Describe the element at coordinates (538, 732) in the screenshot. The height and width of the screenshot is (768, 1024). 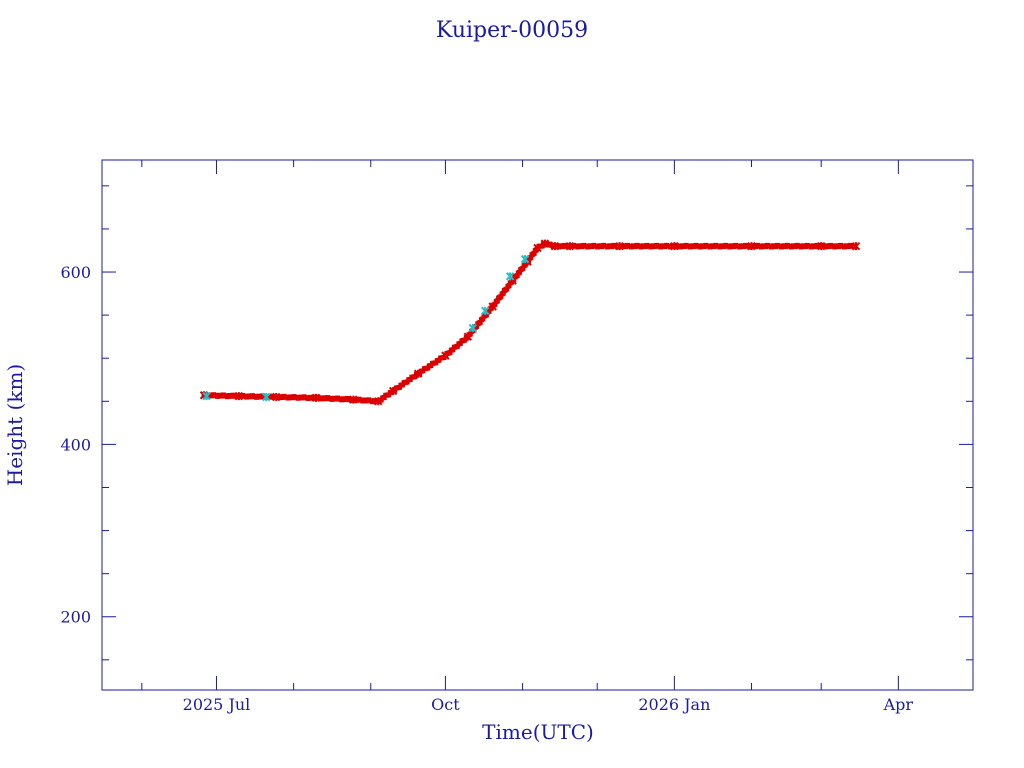
I see `x-axis-label: Time(UTC)` at that location.